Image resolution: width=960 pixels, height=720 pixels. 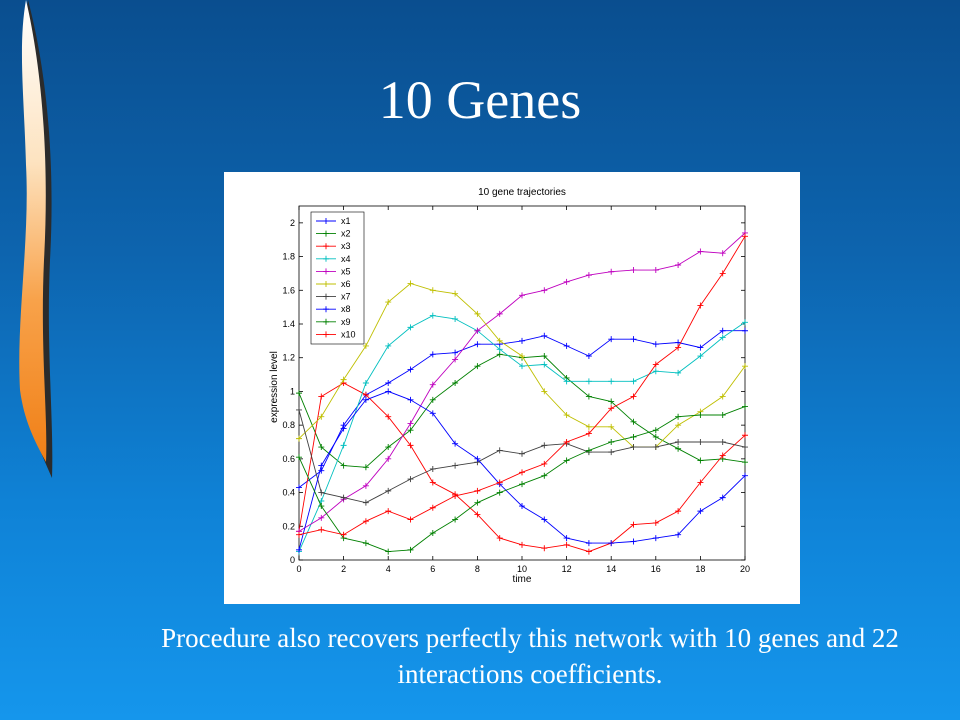 I want to click on x-tick-label: 18, so click(x=700, y=569).